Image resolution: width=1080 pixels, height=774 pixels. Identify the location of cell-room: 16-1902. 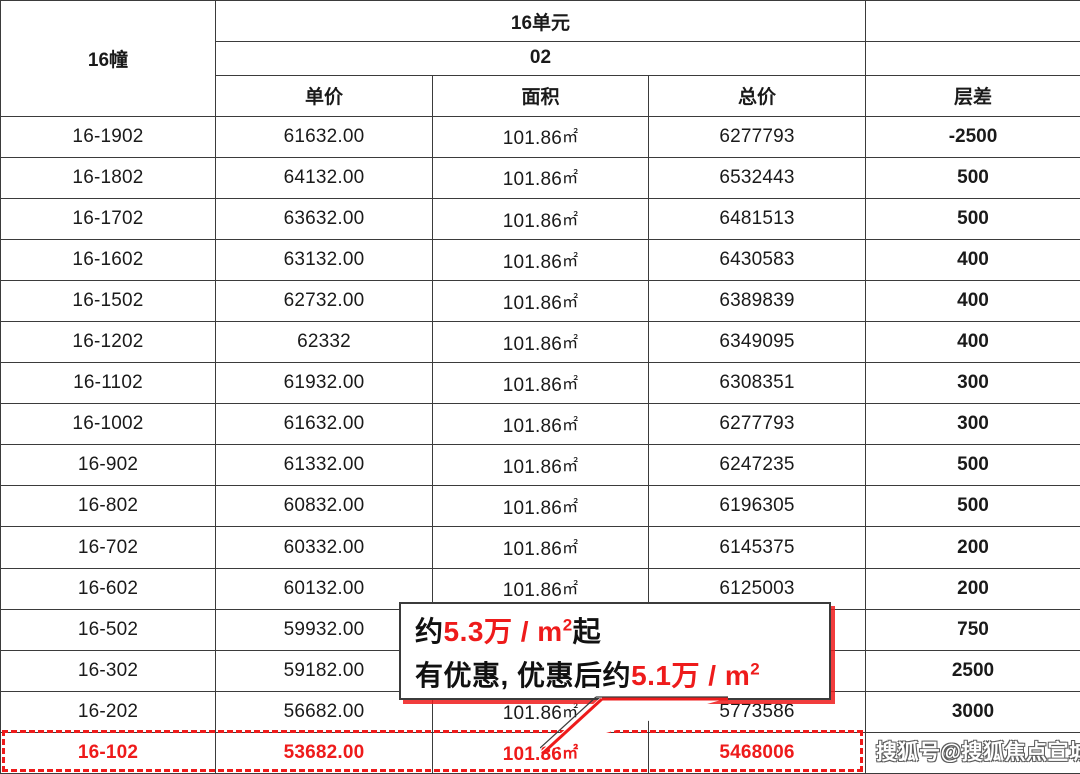
(108, 136).